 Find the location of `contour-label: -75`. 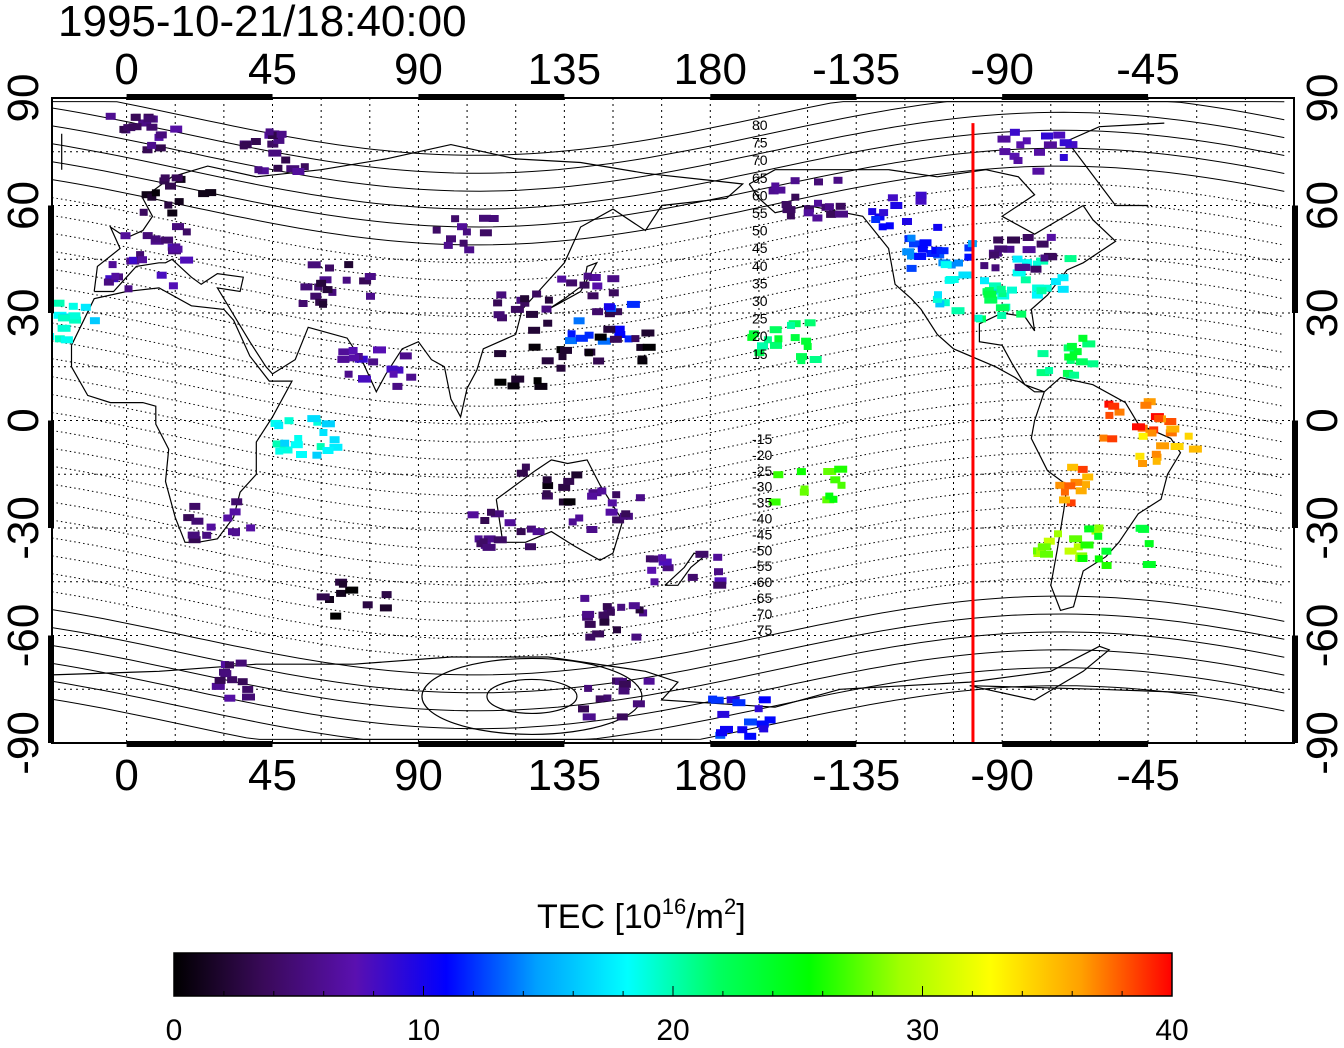

contour-label: -75 is located at coordinates (762, 630).